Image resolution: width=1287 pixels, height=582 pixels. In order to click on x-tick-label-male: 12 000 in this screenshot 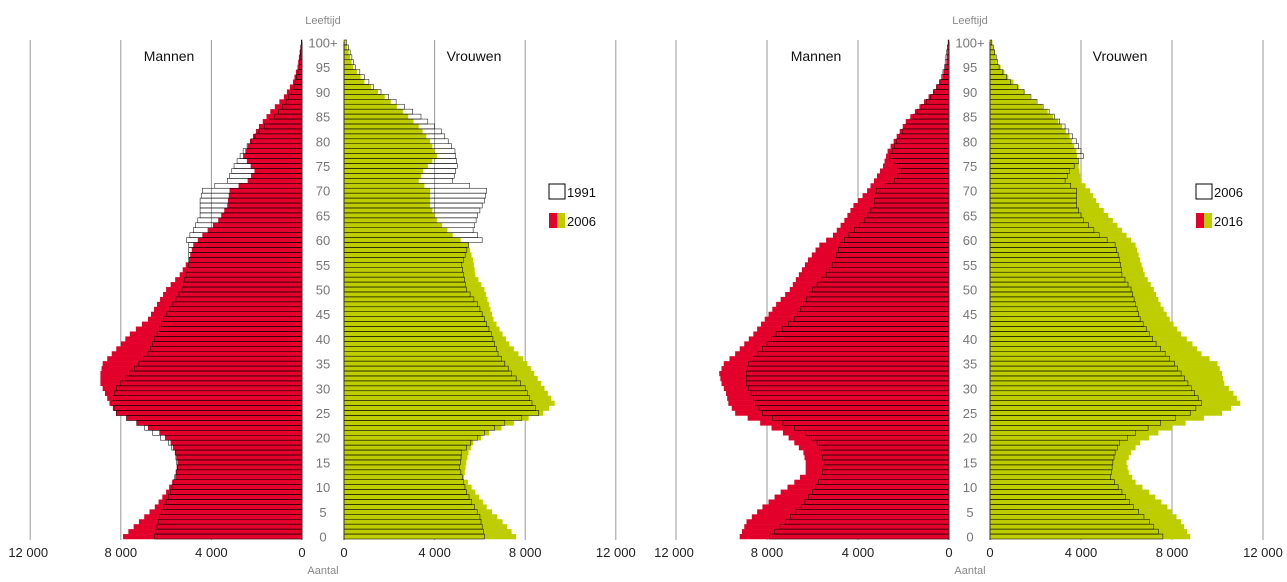, I will do `click(28, 552)`.